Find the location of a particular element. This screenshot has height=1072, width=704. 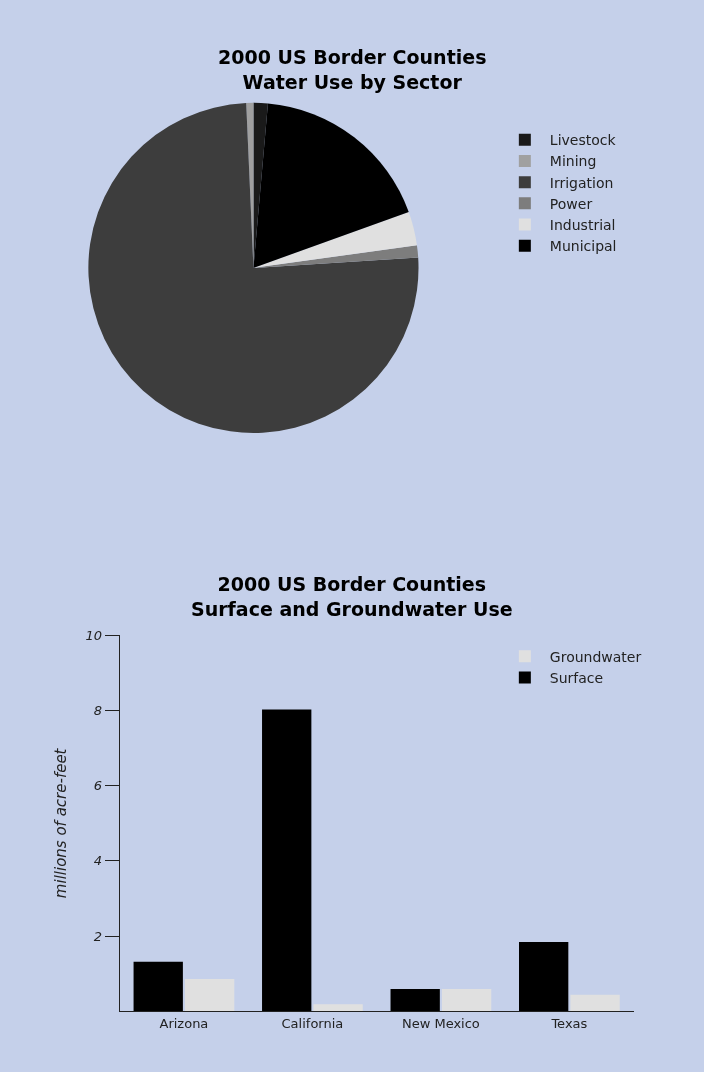

legend-label: Groundwater is located at coordinates (595, 656).